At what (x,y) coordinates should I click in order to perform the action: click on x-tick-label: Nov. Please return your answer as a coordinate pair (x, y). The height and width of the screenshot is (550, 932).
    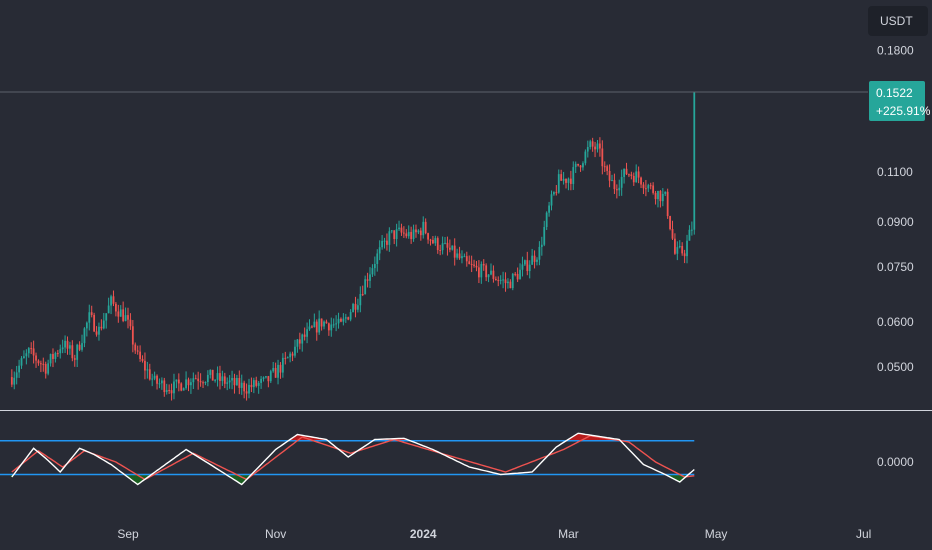
    Looking at the image, I should click on (275, 534).